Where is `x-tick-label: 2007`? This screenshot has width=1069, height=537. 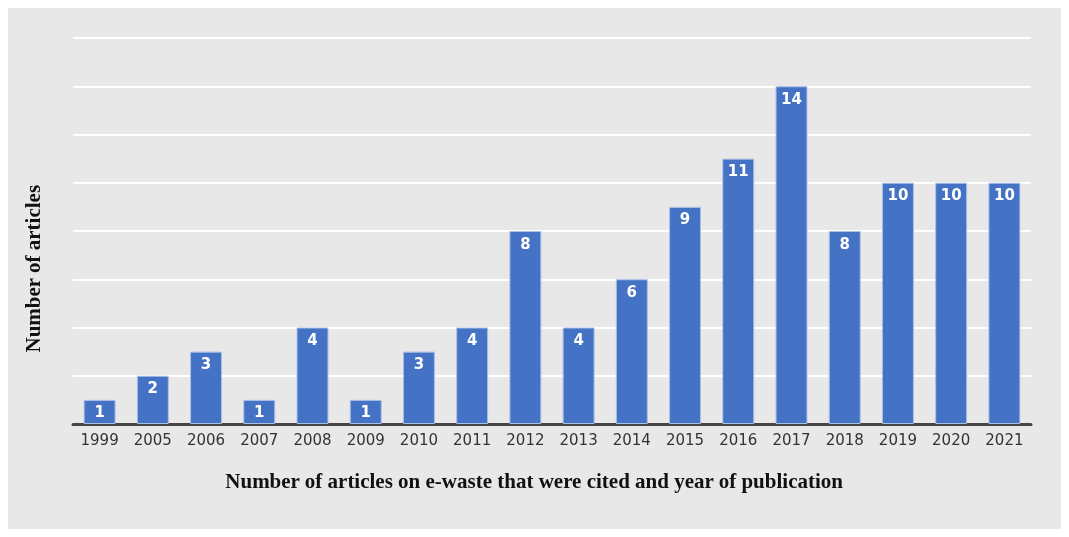
x-tick-label: 2007 is located at coordinates (259, 439).